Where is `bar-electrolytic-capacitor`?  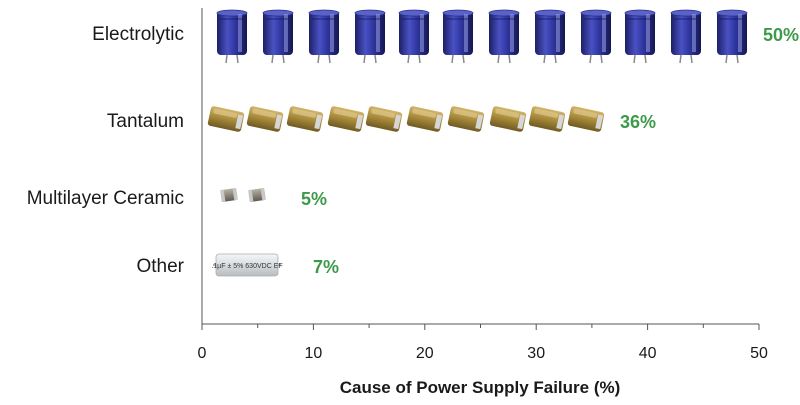 bar-electrolytic-capacitor is located at coordinates (482, 36).